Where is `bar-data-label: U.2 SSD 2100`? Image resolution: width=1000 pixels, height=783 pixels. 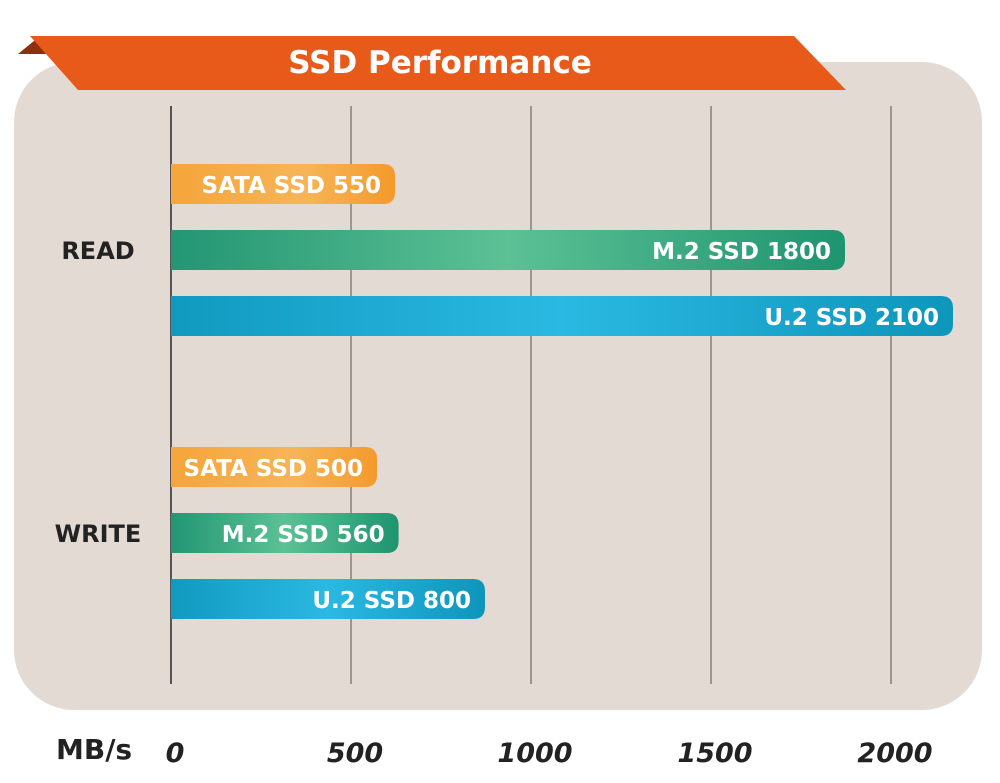 bar-data-label: U.2 SSD 2100 is located at coordinates (851, 318).